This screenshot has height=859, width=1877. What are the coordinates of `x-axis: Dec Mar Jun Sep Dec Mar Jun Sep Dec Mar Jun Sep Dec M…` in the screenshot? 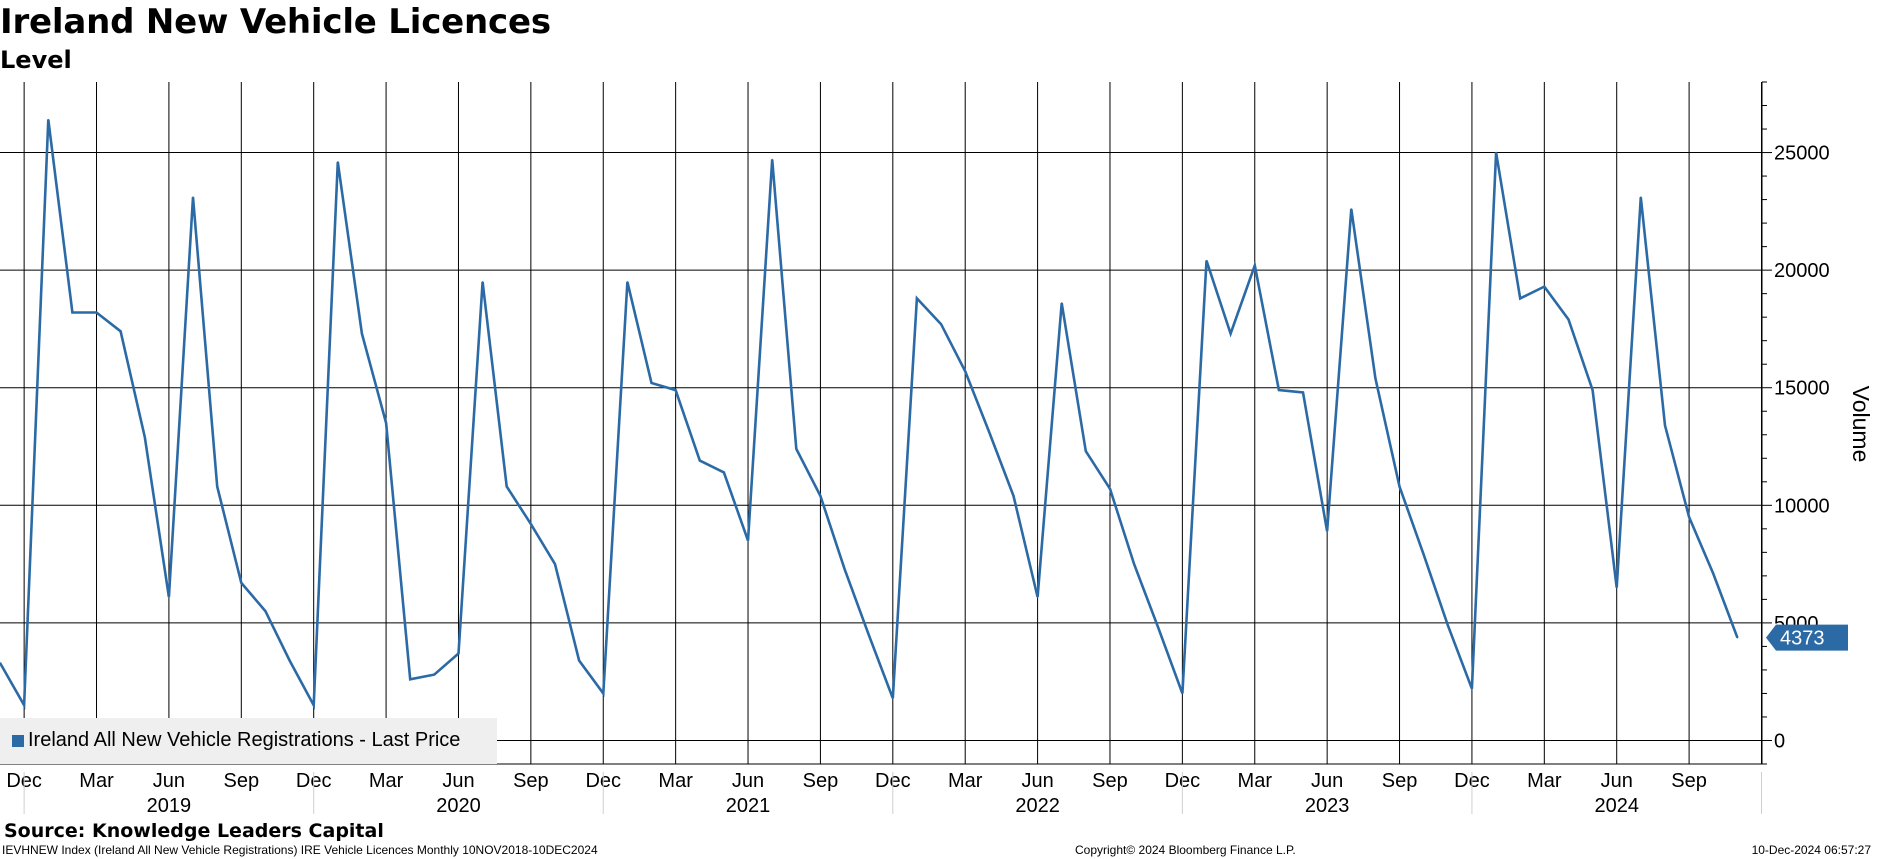 It's located at (881, 790).